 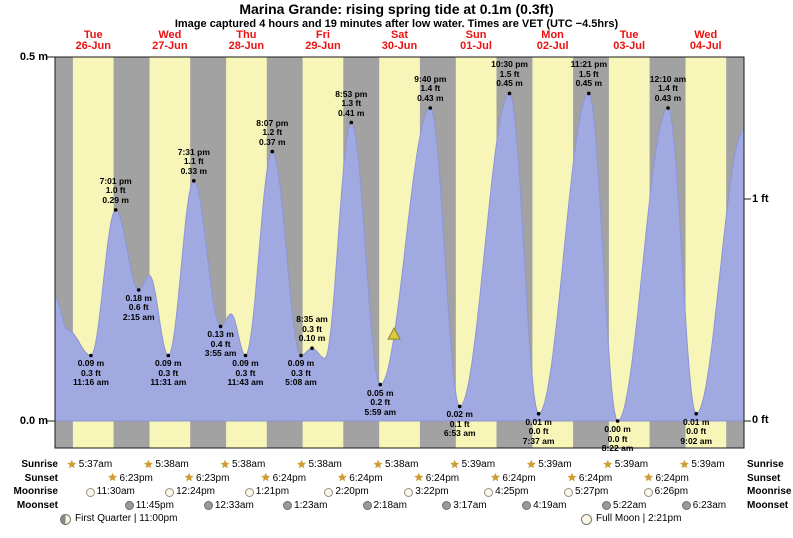 I want to click on day-of-week: Sat, so click(x=399, y=35).